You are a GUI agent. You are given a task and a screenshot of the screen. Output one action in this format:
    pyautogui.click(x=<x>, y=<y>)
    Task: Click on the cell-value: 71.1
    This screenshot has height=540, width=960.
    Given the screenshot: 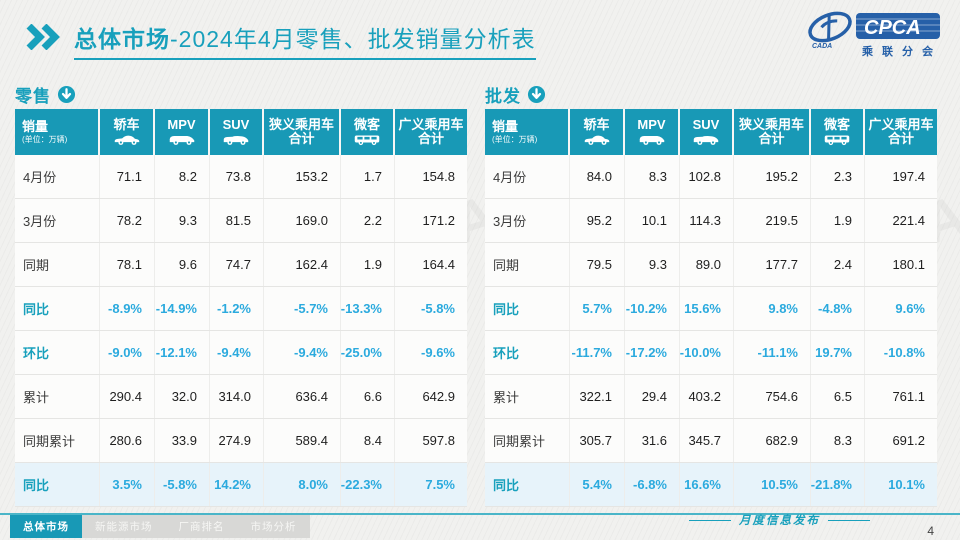 What is the action you would take?
    pyautogui.click(x=127, y=176)
    